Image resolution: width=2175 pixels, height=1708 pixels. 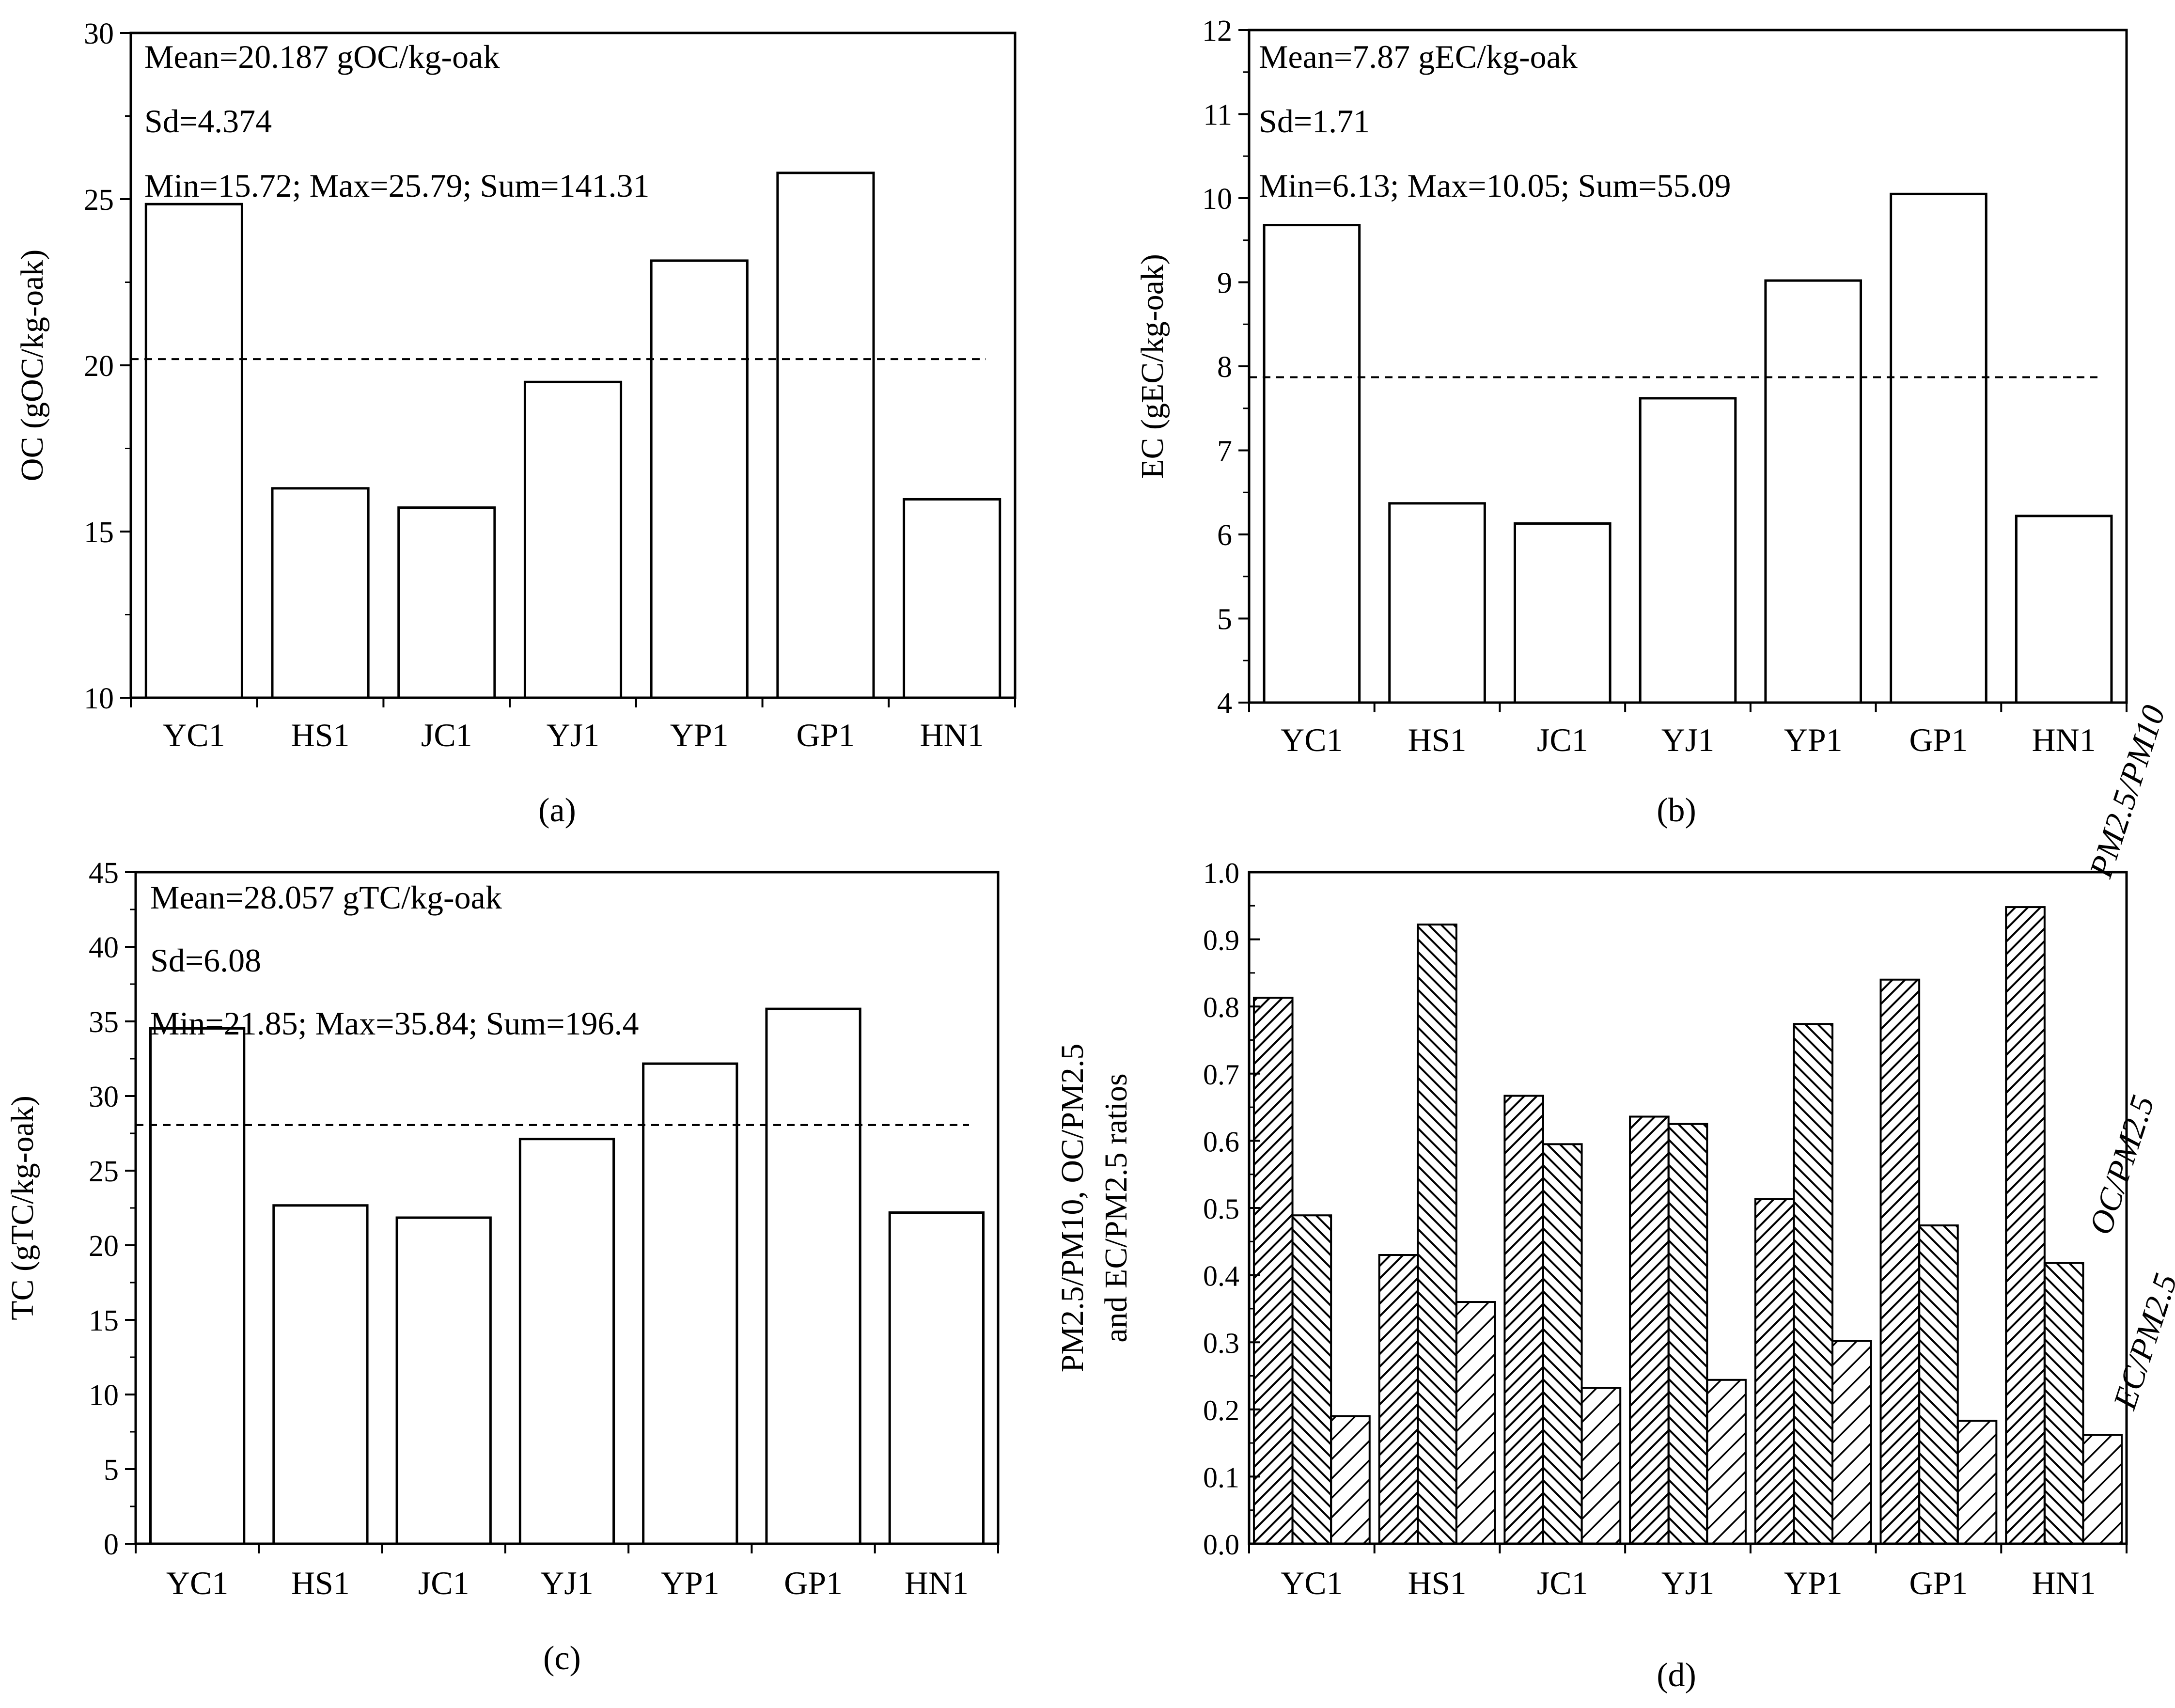 What do you see at coordinates (208, 121) in the screenshot?
I see `stats-text: Sd=4.374` at bounding box center [208, 121].